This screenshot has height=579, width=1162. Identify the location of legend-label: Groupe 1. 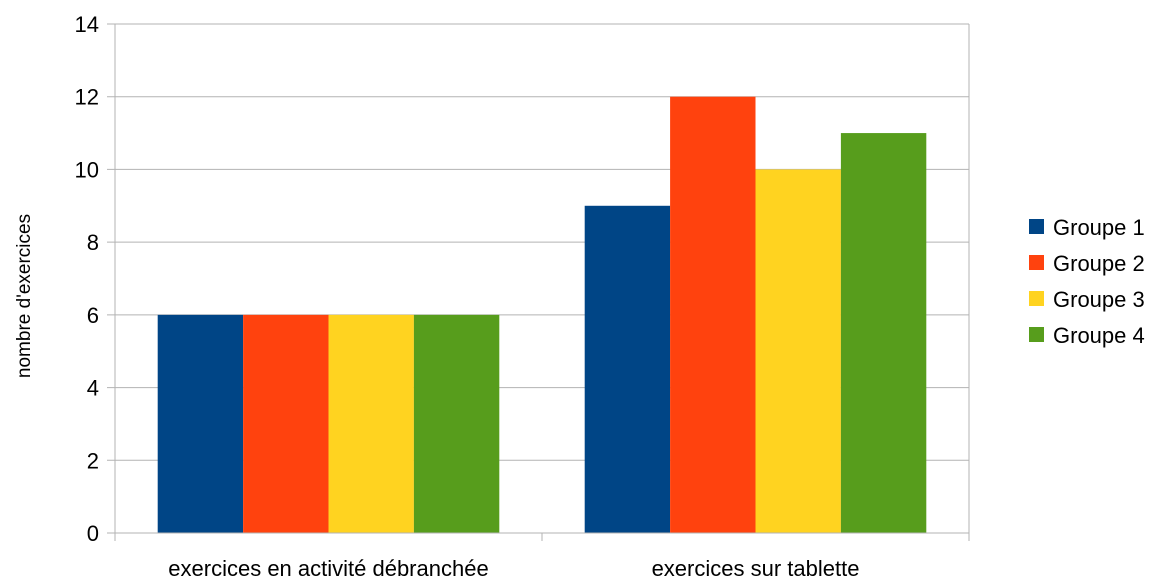
(1099, 227).